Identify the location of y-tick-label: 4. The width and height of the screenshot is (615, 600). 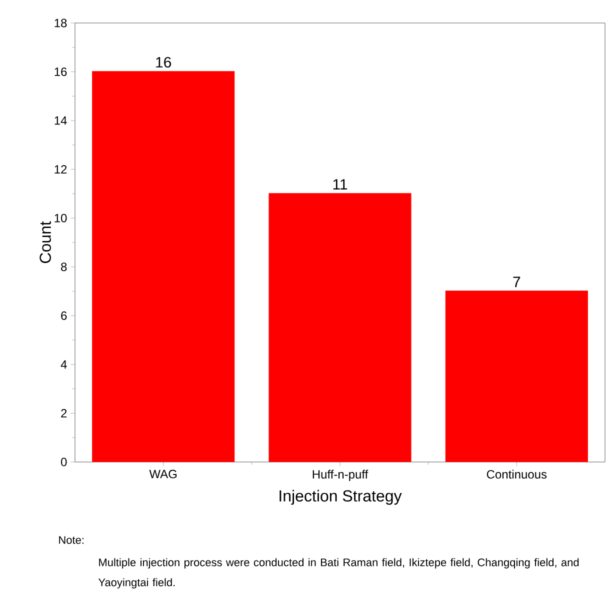
(63, 364).